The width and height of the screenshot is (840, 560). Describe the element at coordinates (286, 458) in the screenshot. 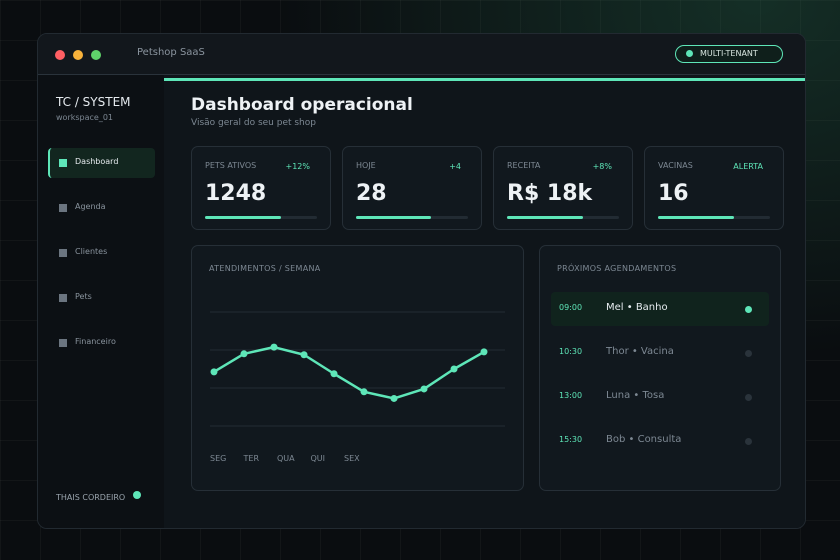

I see `x-label: QUA` at that location.